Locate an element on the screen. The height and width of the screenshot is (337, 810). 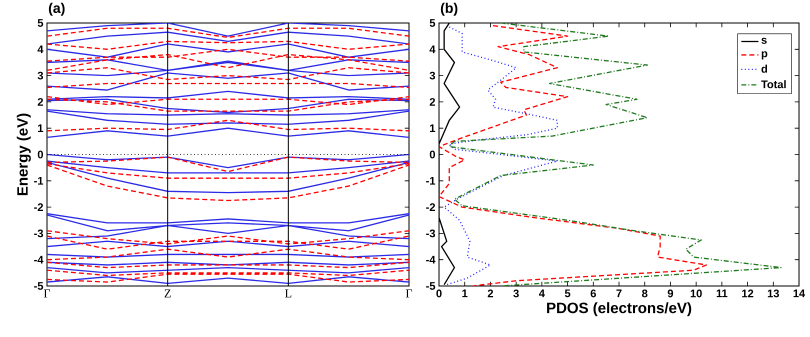
x-tick-label: 4 is located at coordinates (541, 294).